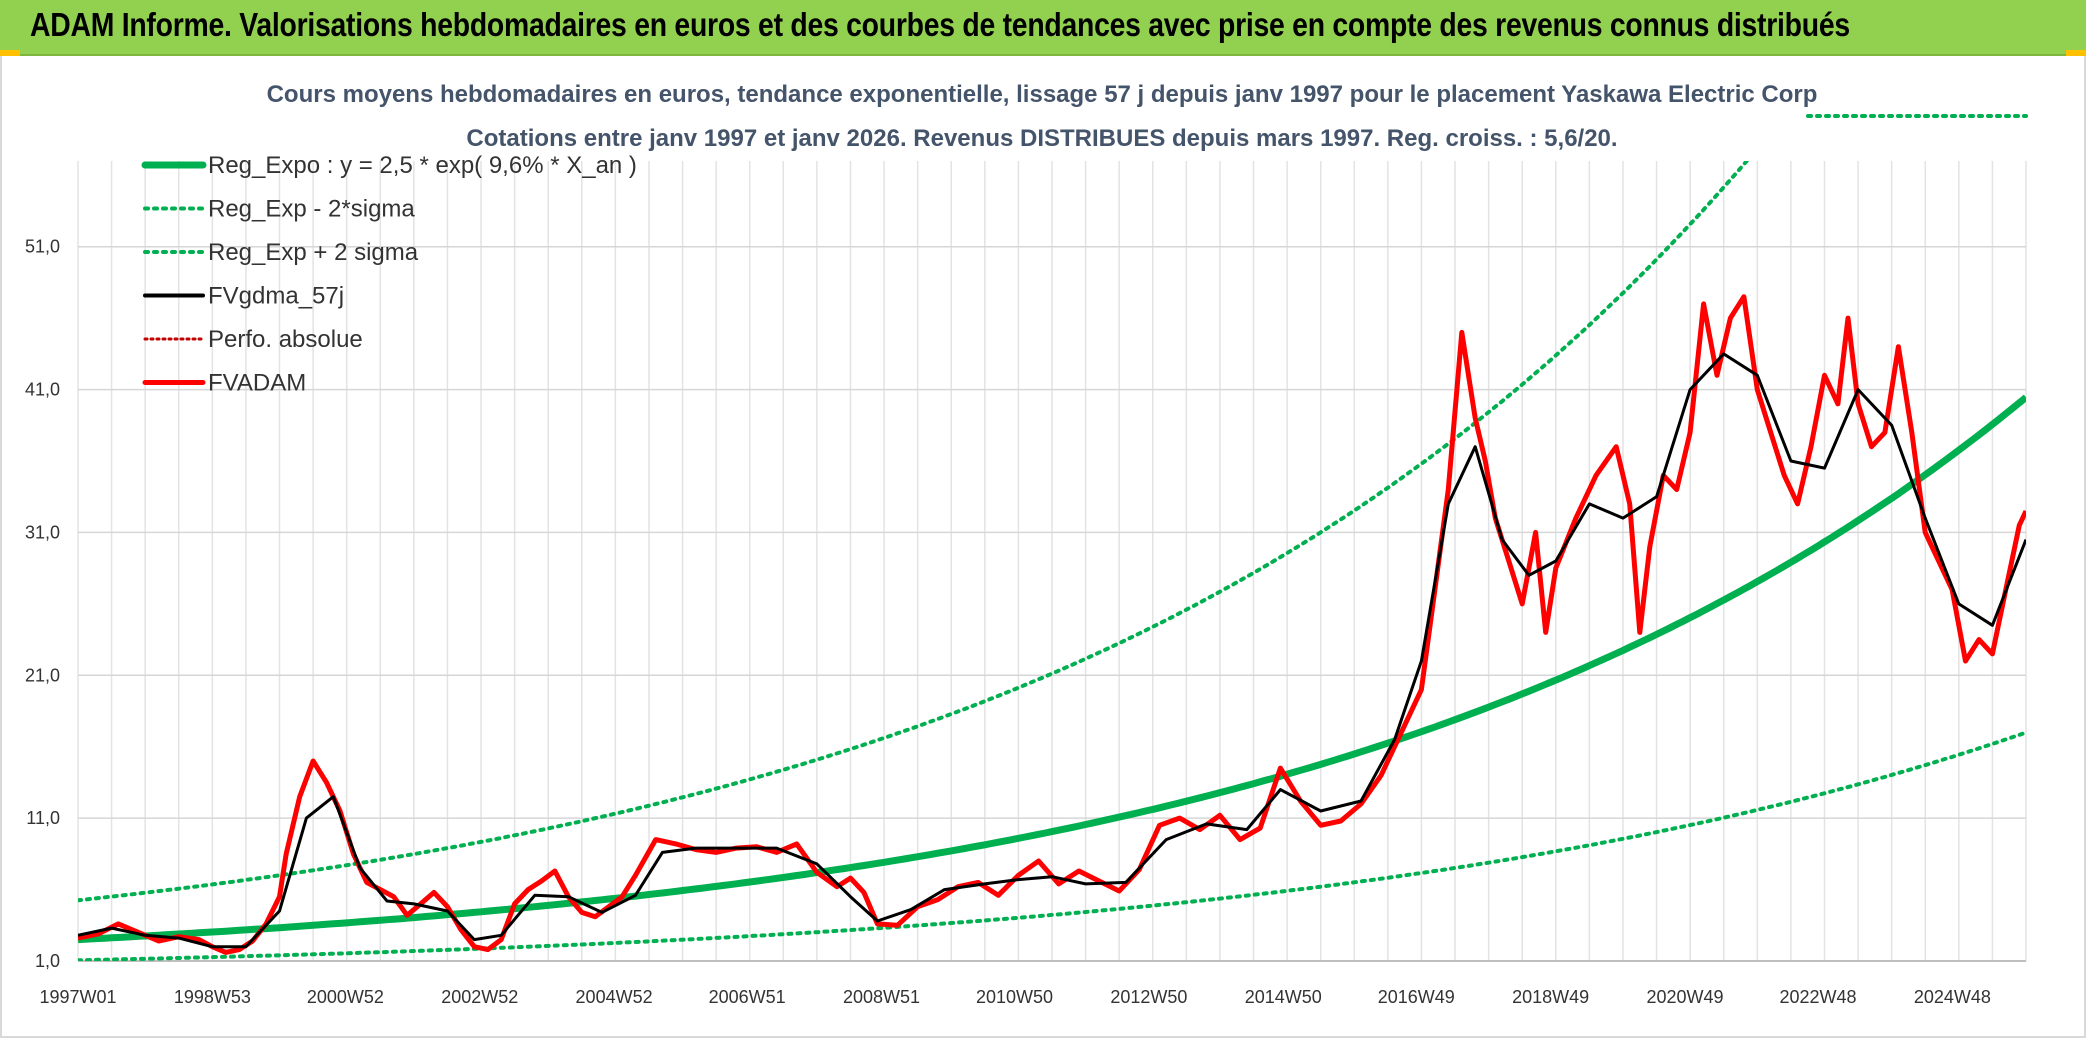 The image size is (2086, 1038). I want to click on y-tick-label: 31,0, so click(42, 532).